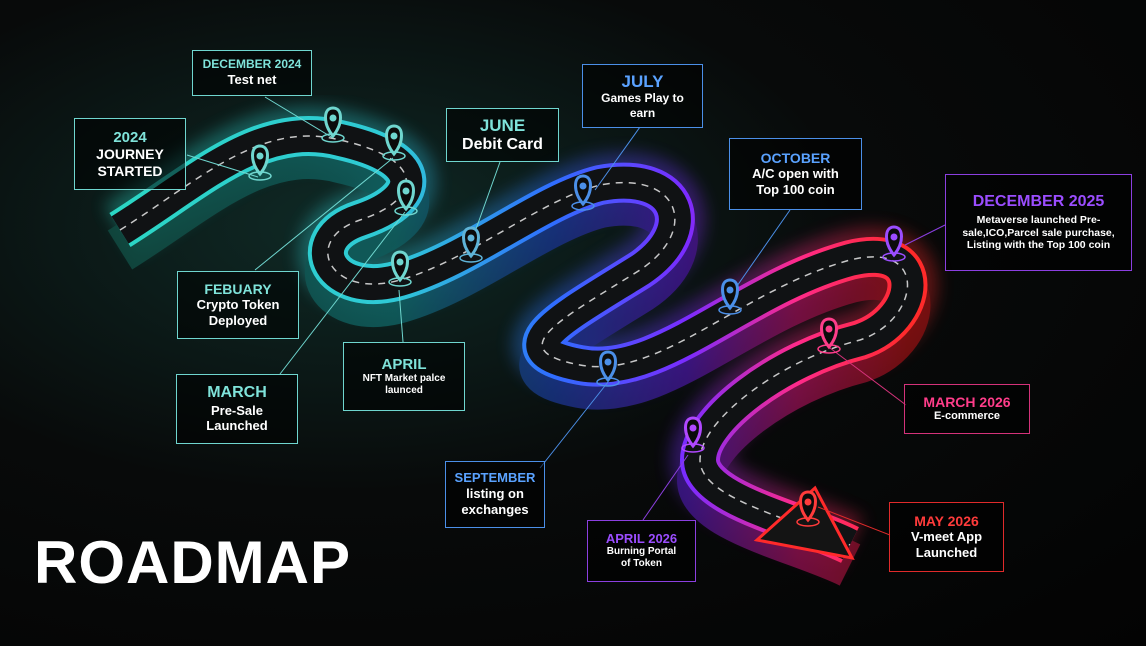 This screenshot has width=1146, height=646. Describe the element at coordinates (238, 289) in the screenshot. I see `milestone-title: FEBUARY` at that location.